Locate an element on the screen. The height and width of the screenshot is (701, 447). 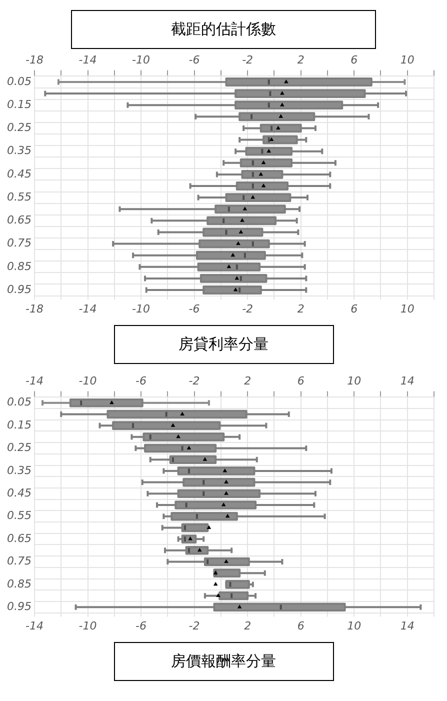
x-tick-label: 14 is located at coordinates (407, 625).